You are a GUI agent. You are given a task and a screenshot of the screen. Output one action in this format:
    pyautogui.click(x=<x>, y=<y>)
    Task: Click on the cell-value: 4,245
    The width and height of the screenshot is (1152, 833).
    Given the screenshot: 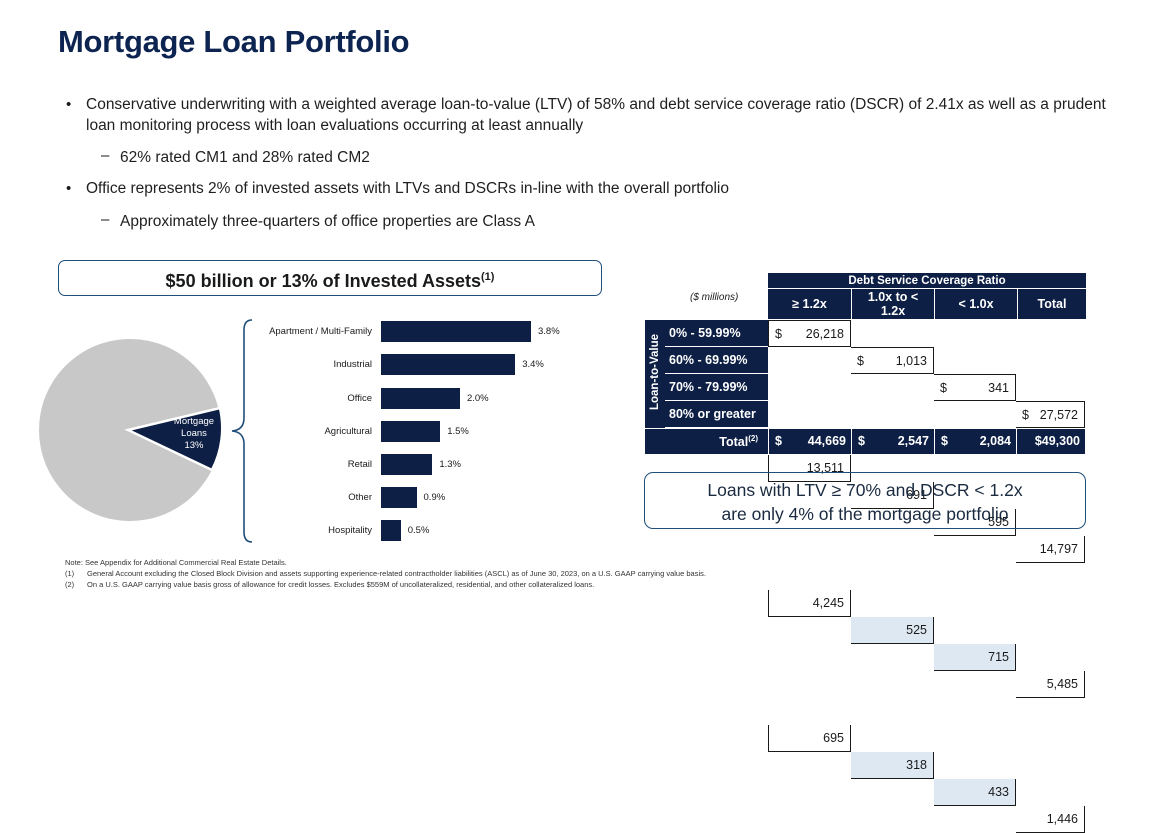 What is the action you would take?
    pyautogui.click(x=828, y=603)
    